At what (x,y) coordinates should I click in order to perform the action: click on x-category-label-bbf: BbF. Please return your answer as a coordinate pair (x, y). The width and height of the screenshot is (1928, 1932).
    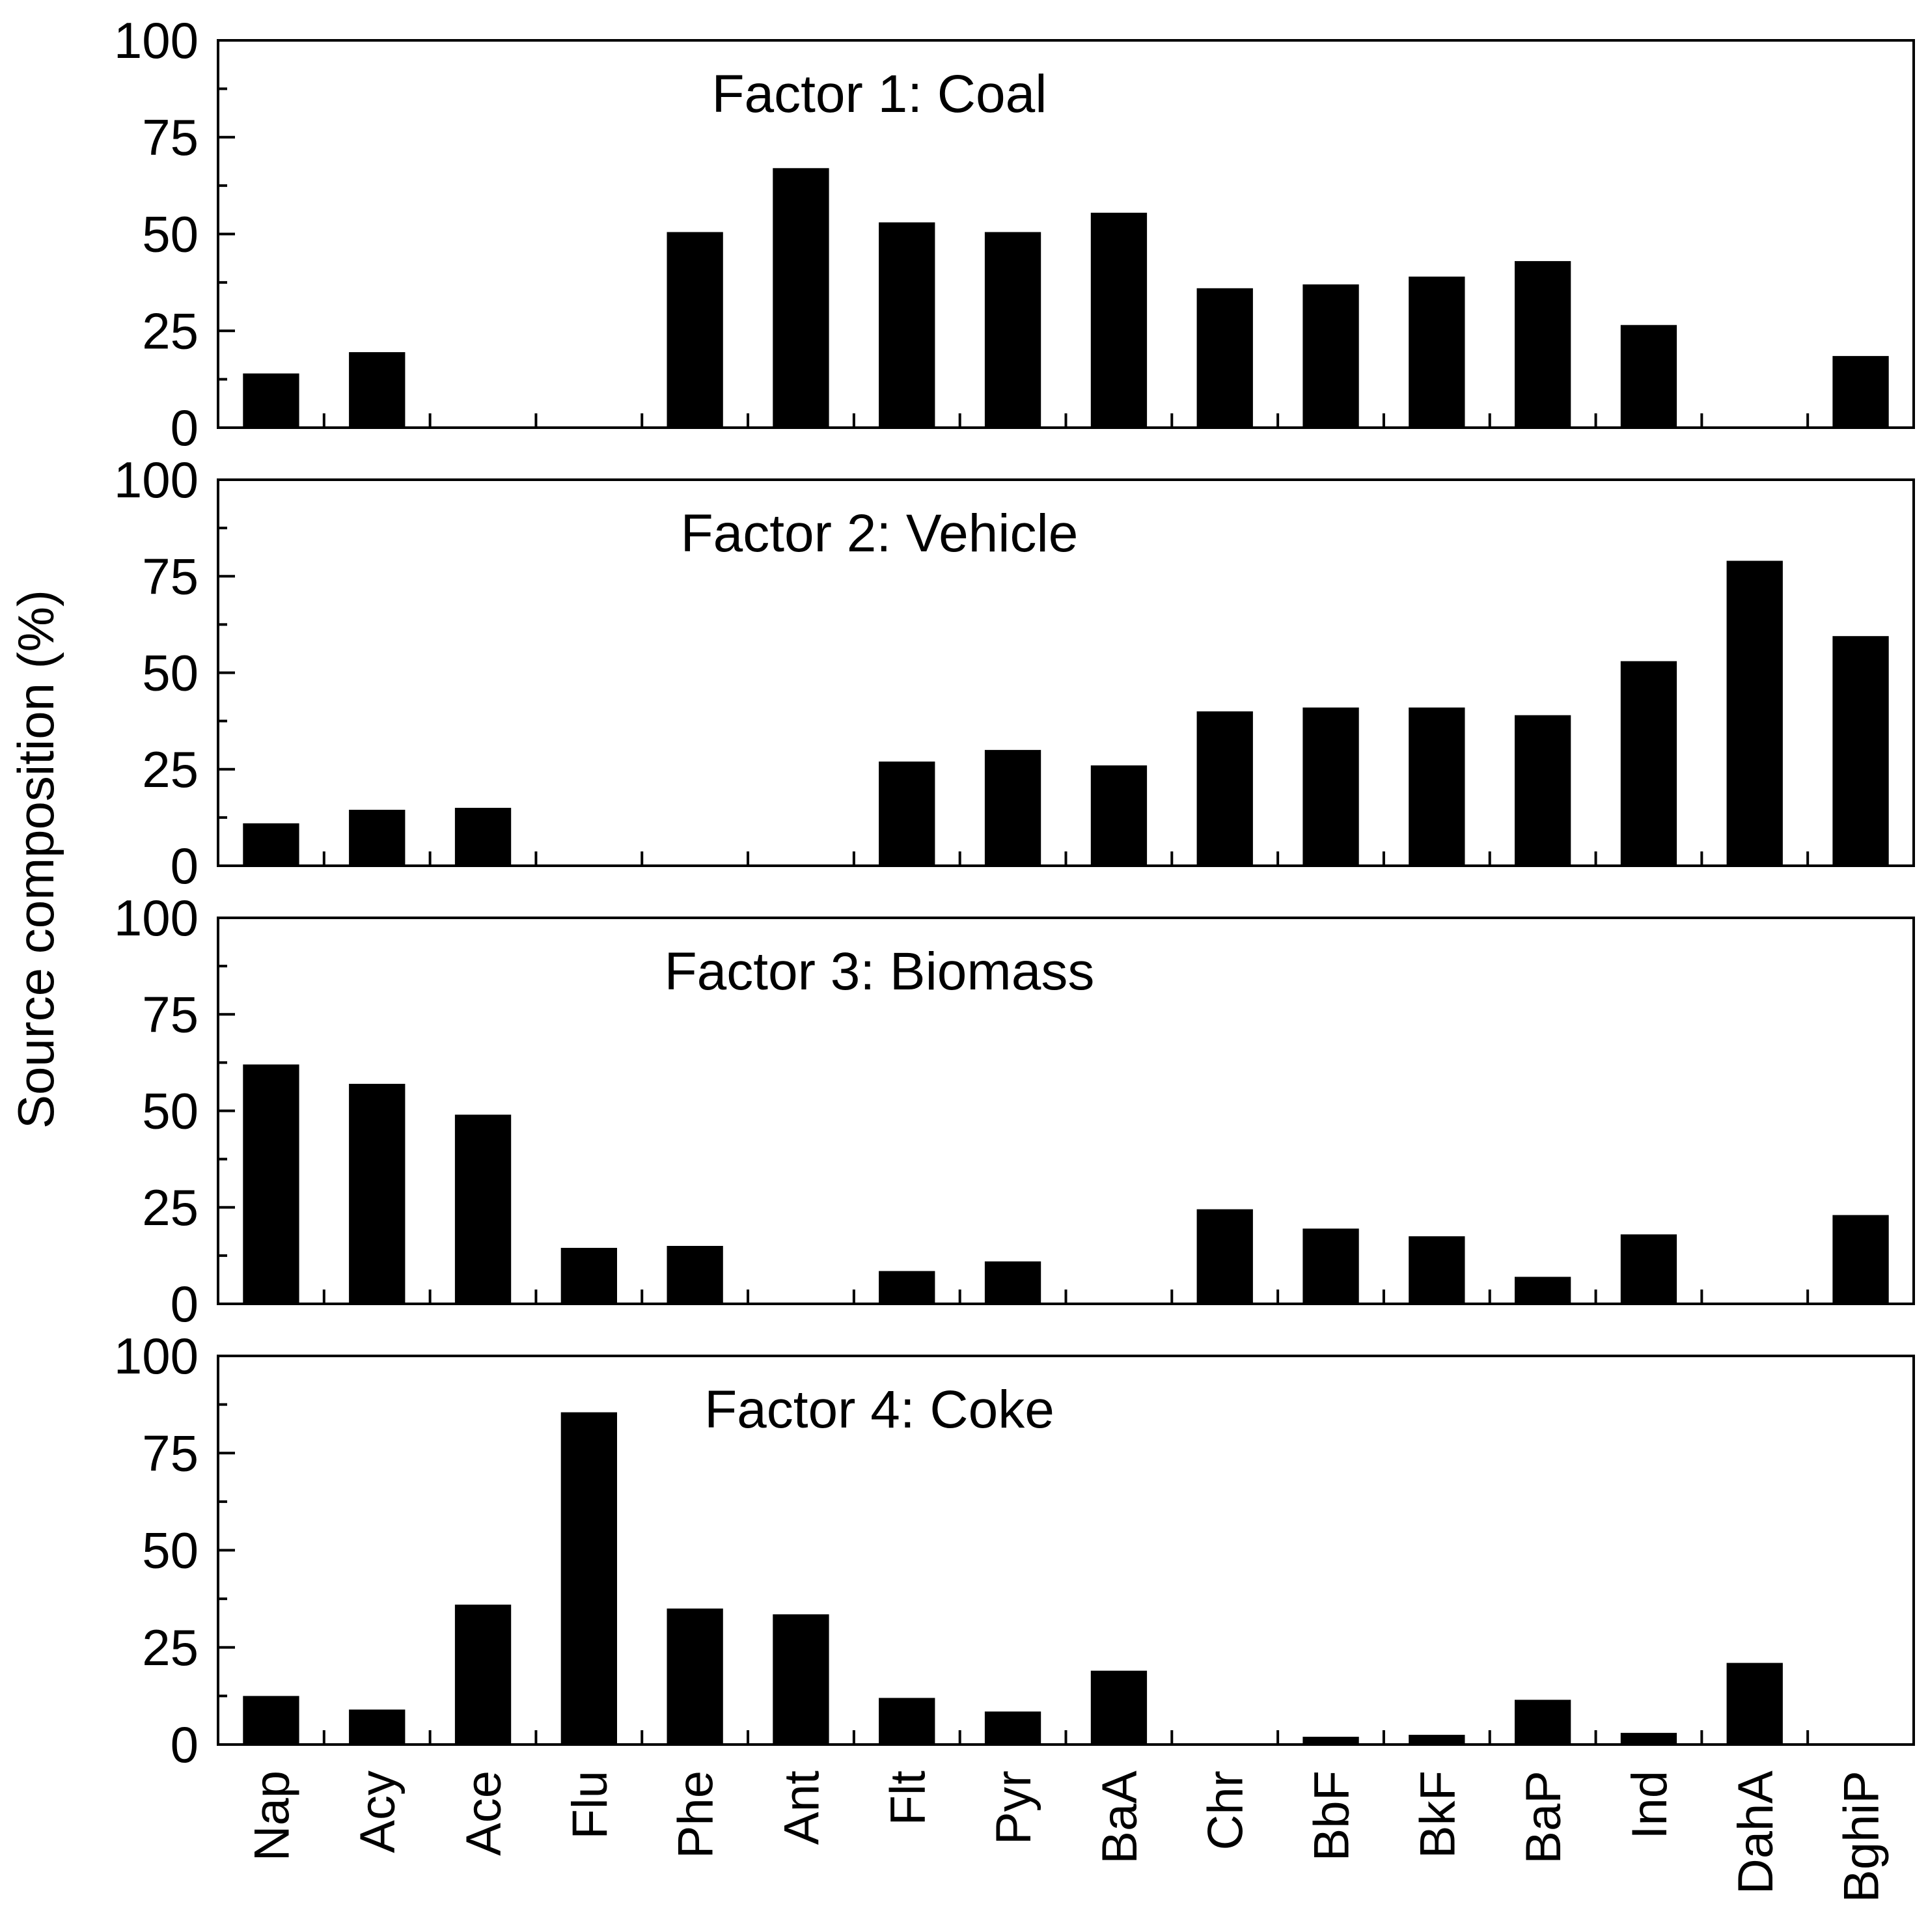
    Looking at the image, I should click on (1332, 1816).